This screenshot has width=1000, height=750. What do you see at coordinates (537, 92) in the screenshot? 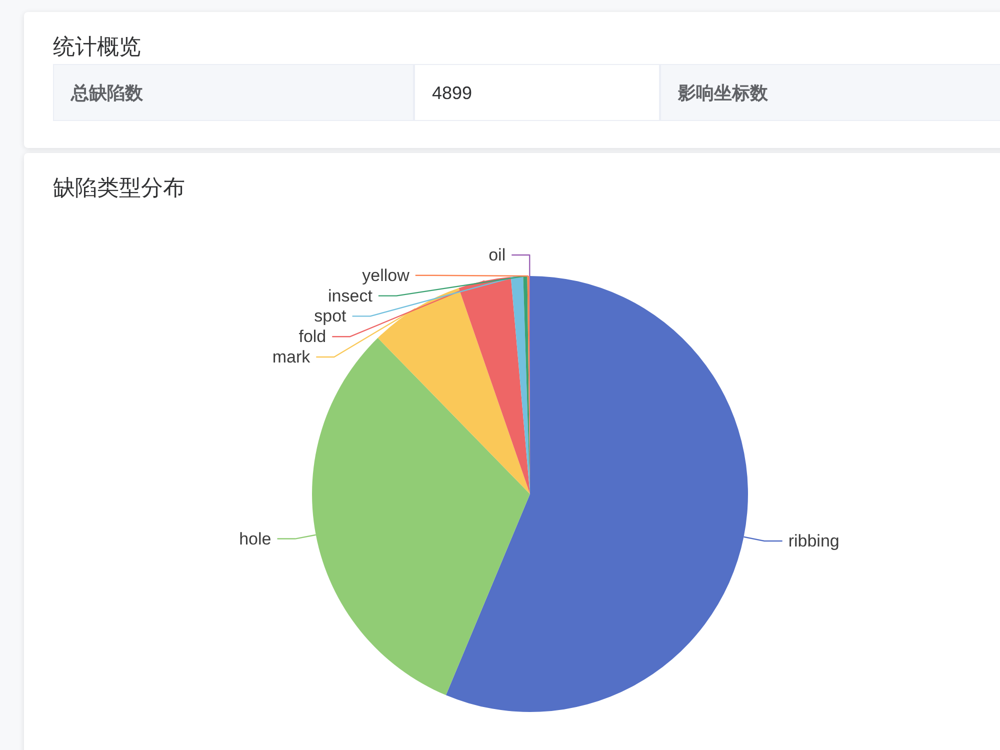
I see `text: 4899` at bounding box center [537, 92].